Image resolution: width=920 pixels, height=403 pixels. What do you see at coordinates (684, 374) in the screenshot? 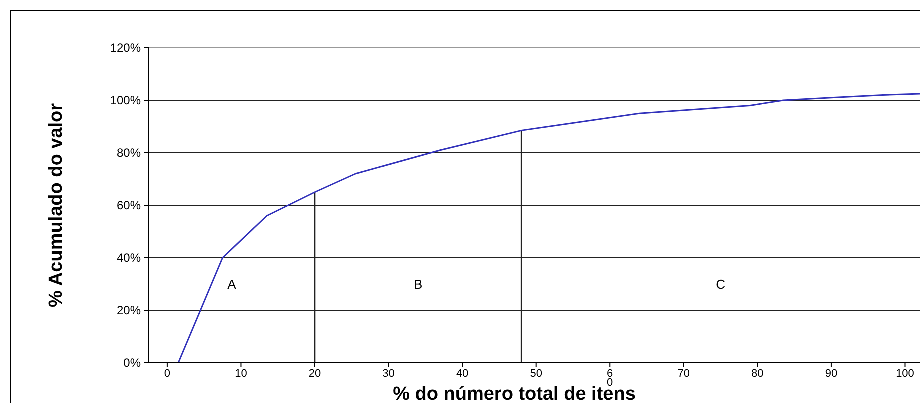
I see `x-tick-label: 70` at bounding box center [684, 374].